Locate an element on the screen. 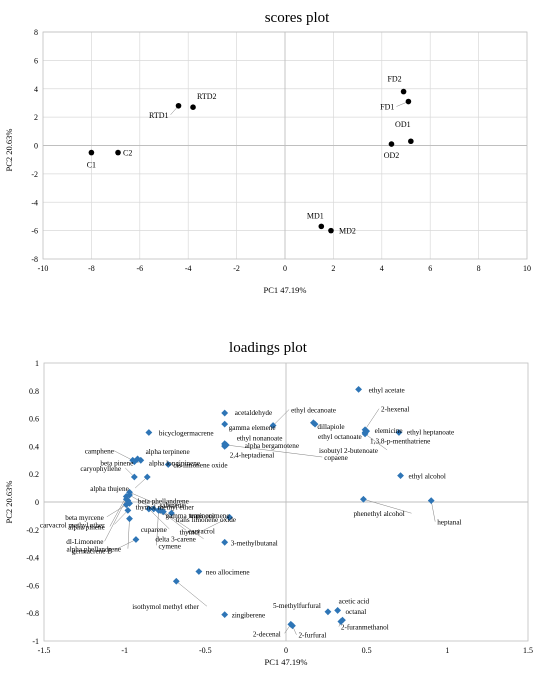 This screenshot has height=675, width=550. point-acetic-acid is located at coordinates (338, 610).